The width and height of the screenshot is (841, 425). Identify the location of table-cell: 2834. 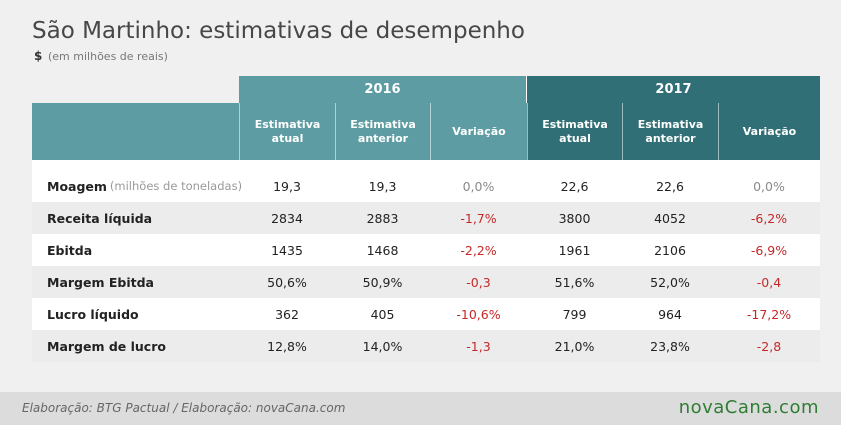
(287, 218).